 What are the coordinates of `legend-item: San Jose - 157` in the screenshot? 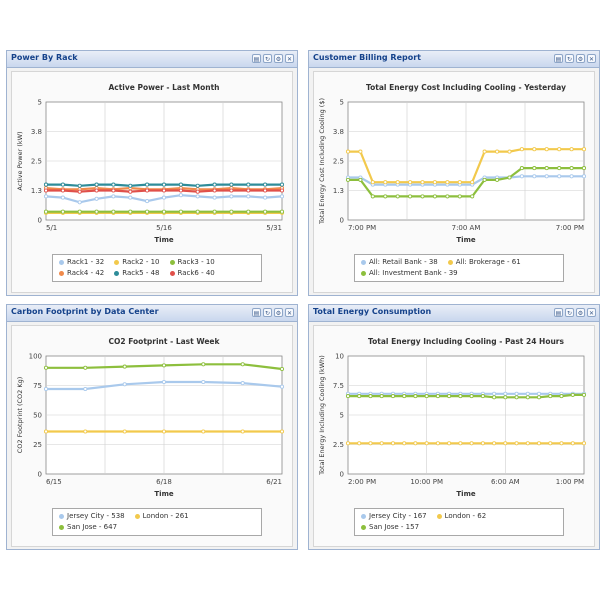 It's located at (390, 527).